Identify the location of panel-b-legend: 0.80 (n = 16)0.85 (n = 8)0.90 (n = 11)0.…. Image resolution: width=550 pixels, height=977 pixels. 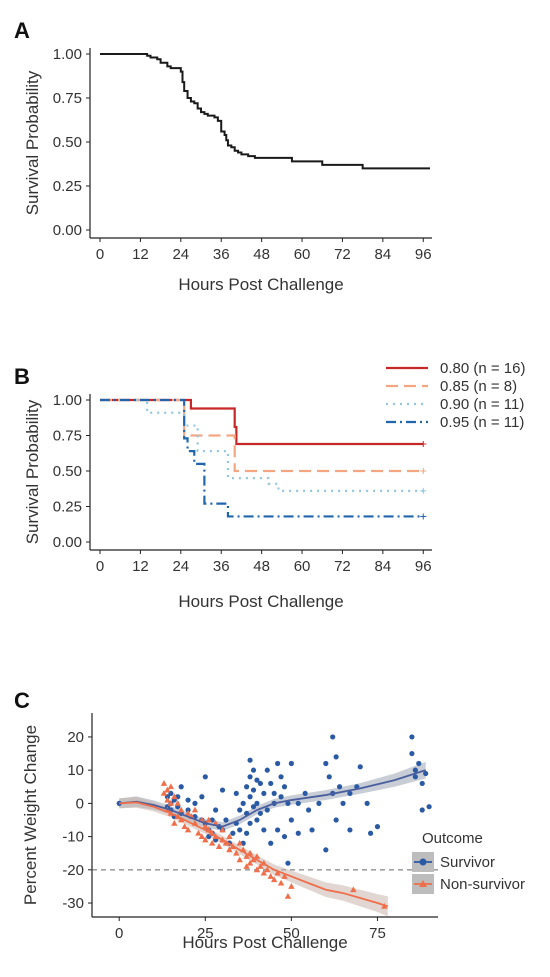
(455, 395).